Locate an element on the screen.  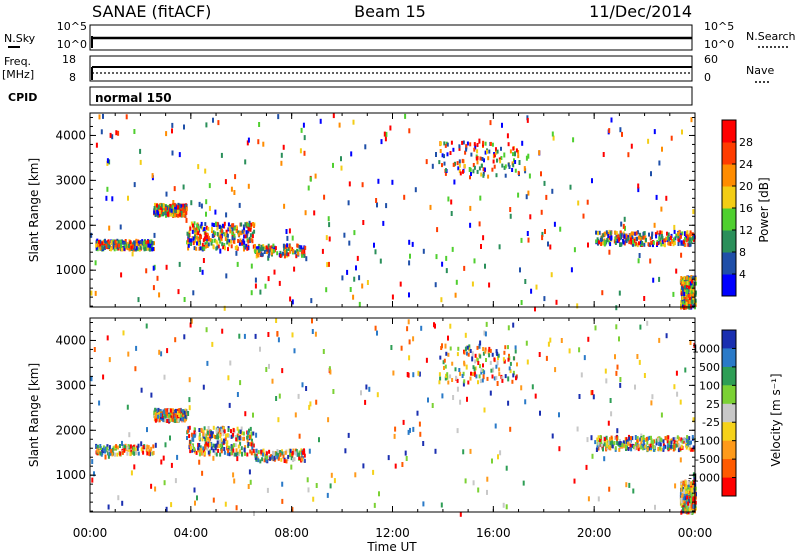
power-ylabel: Slant Range [km] is located at coordinates (34, 210).